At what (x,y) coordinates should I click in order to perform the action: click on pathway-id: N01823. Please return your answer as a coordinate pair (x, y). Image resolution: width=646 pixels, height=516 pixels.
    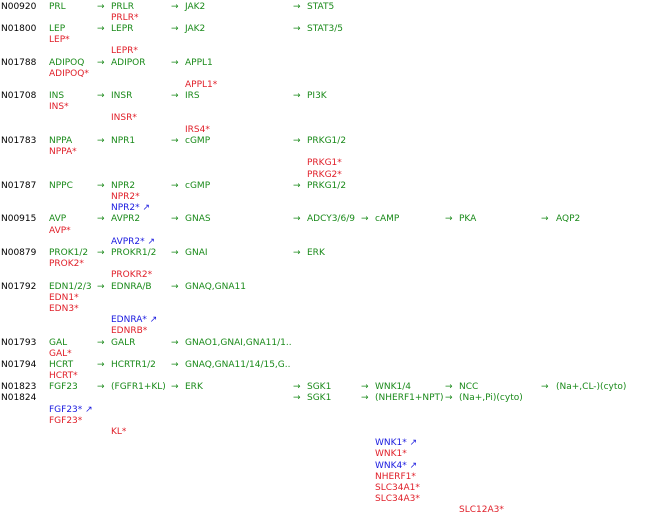
    Looking at the image, I should click on (19, 387).